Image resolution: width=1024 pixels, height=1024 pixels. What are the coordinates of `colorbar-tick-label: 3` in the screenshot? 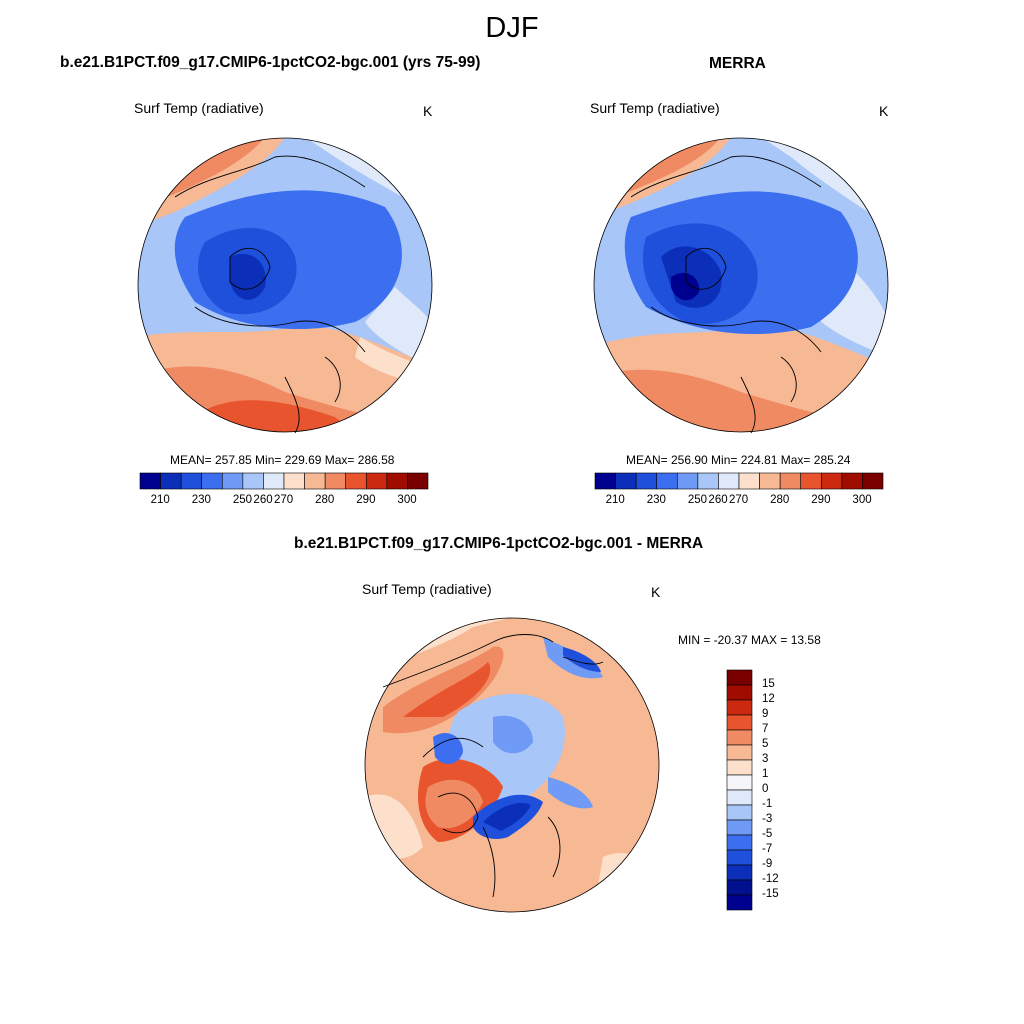 It's located at (765, 759).